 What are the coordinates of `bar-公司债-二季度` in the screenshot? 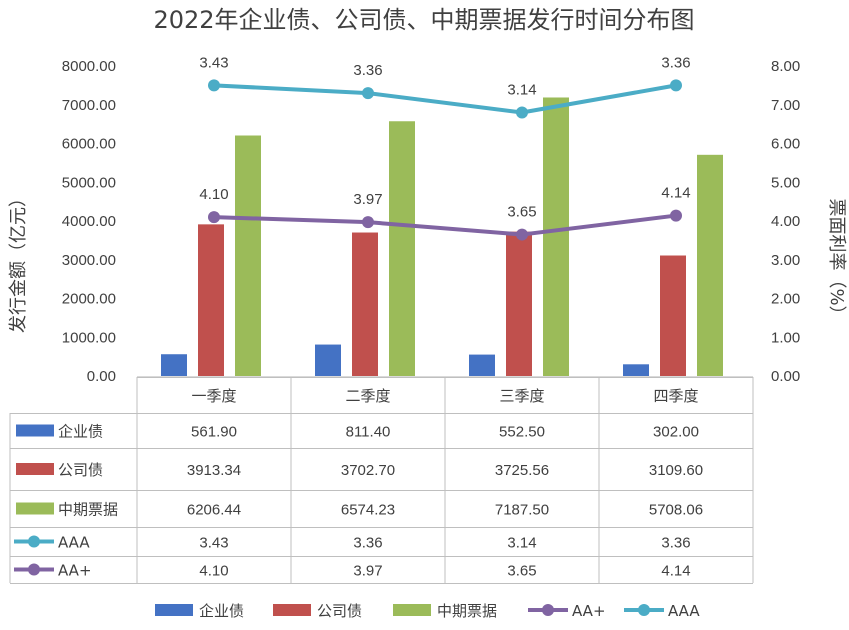 It's located at (365, 304).